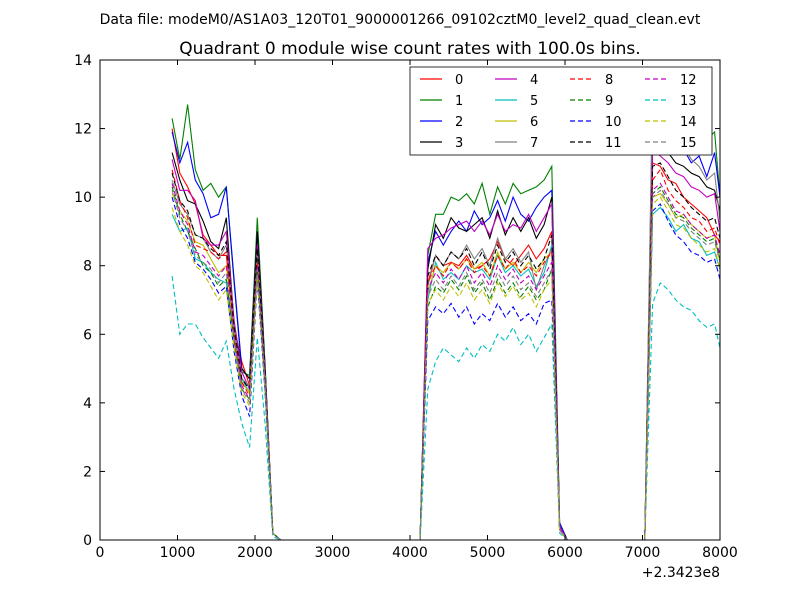 The image size is (800, 600). Describe the element at coordinates (688, 143) in the screenshot. I see `legend-label-15: 15` at that location.